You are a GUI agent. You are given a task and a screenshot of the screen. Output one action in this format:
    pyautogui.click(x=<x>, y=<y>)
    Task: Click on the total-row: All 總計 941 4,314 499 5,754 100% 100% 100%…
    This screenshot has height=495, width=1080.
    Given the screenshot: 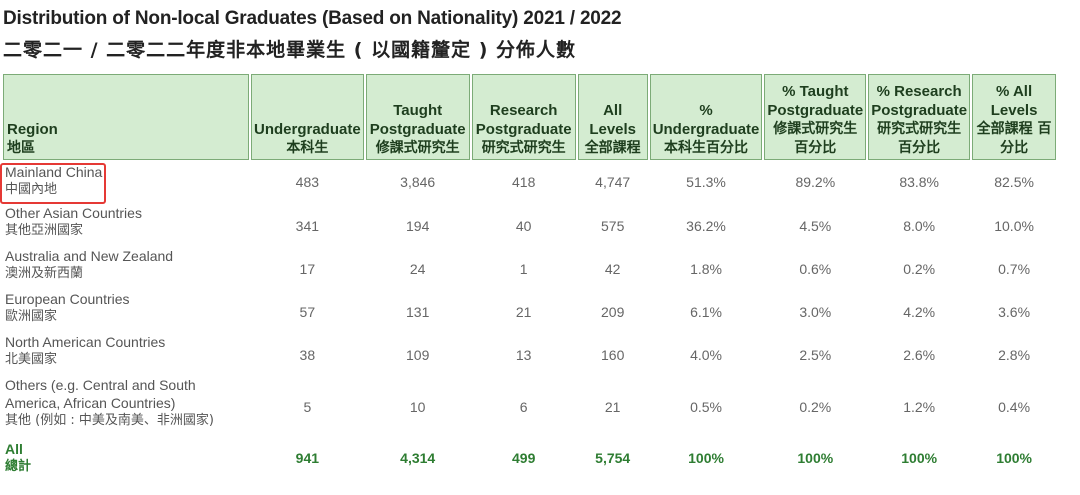 What is the action you would take?
    pyautogui.click(x=529, y=458)
    